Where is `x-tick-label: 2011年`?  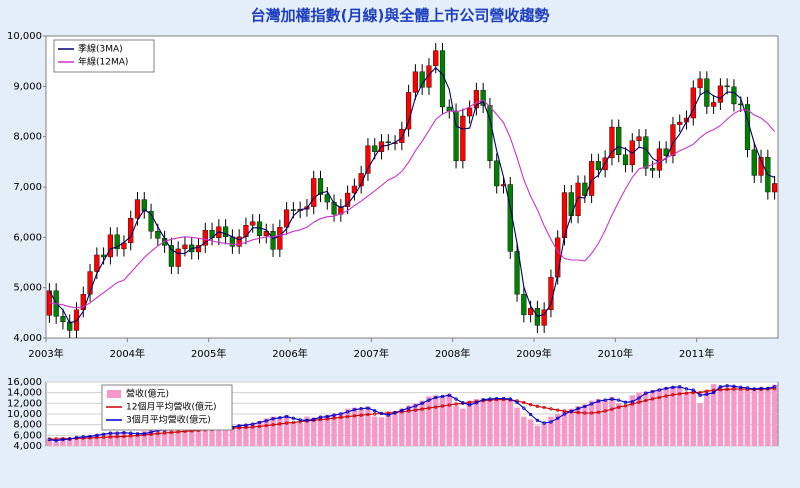
x-tick-label: 2011年 is located at coordinates (696, 353).